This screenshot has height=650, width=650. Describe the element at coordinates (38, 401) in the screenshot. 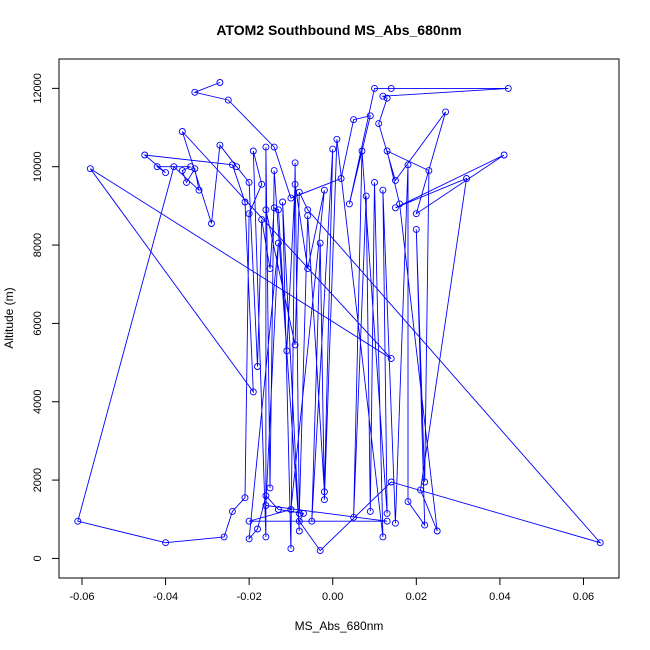

I see `y-tick-label: 4000` at that location.